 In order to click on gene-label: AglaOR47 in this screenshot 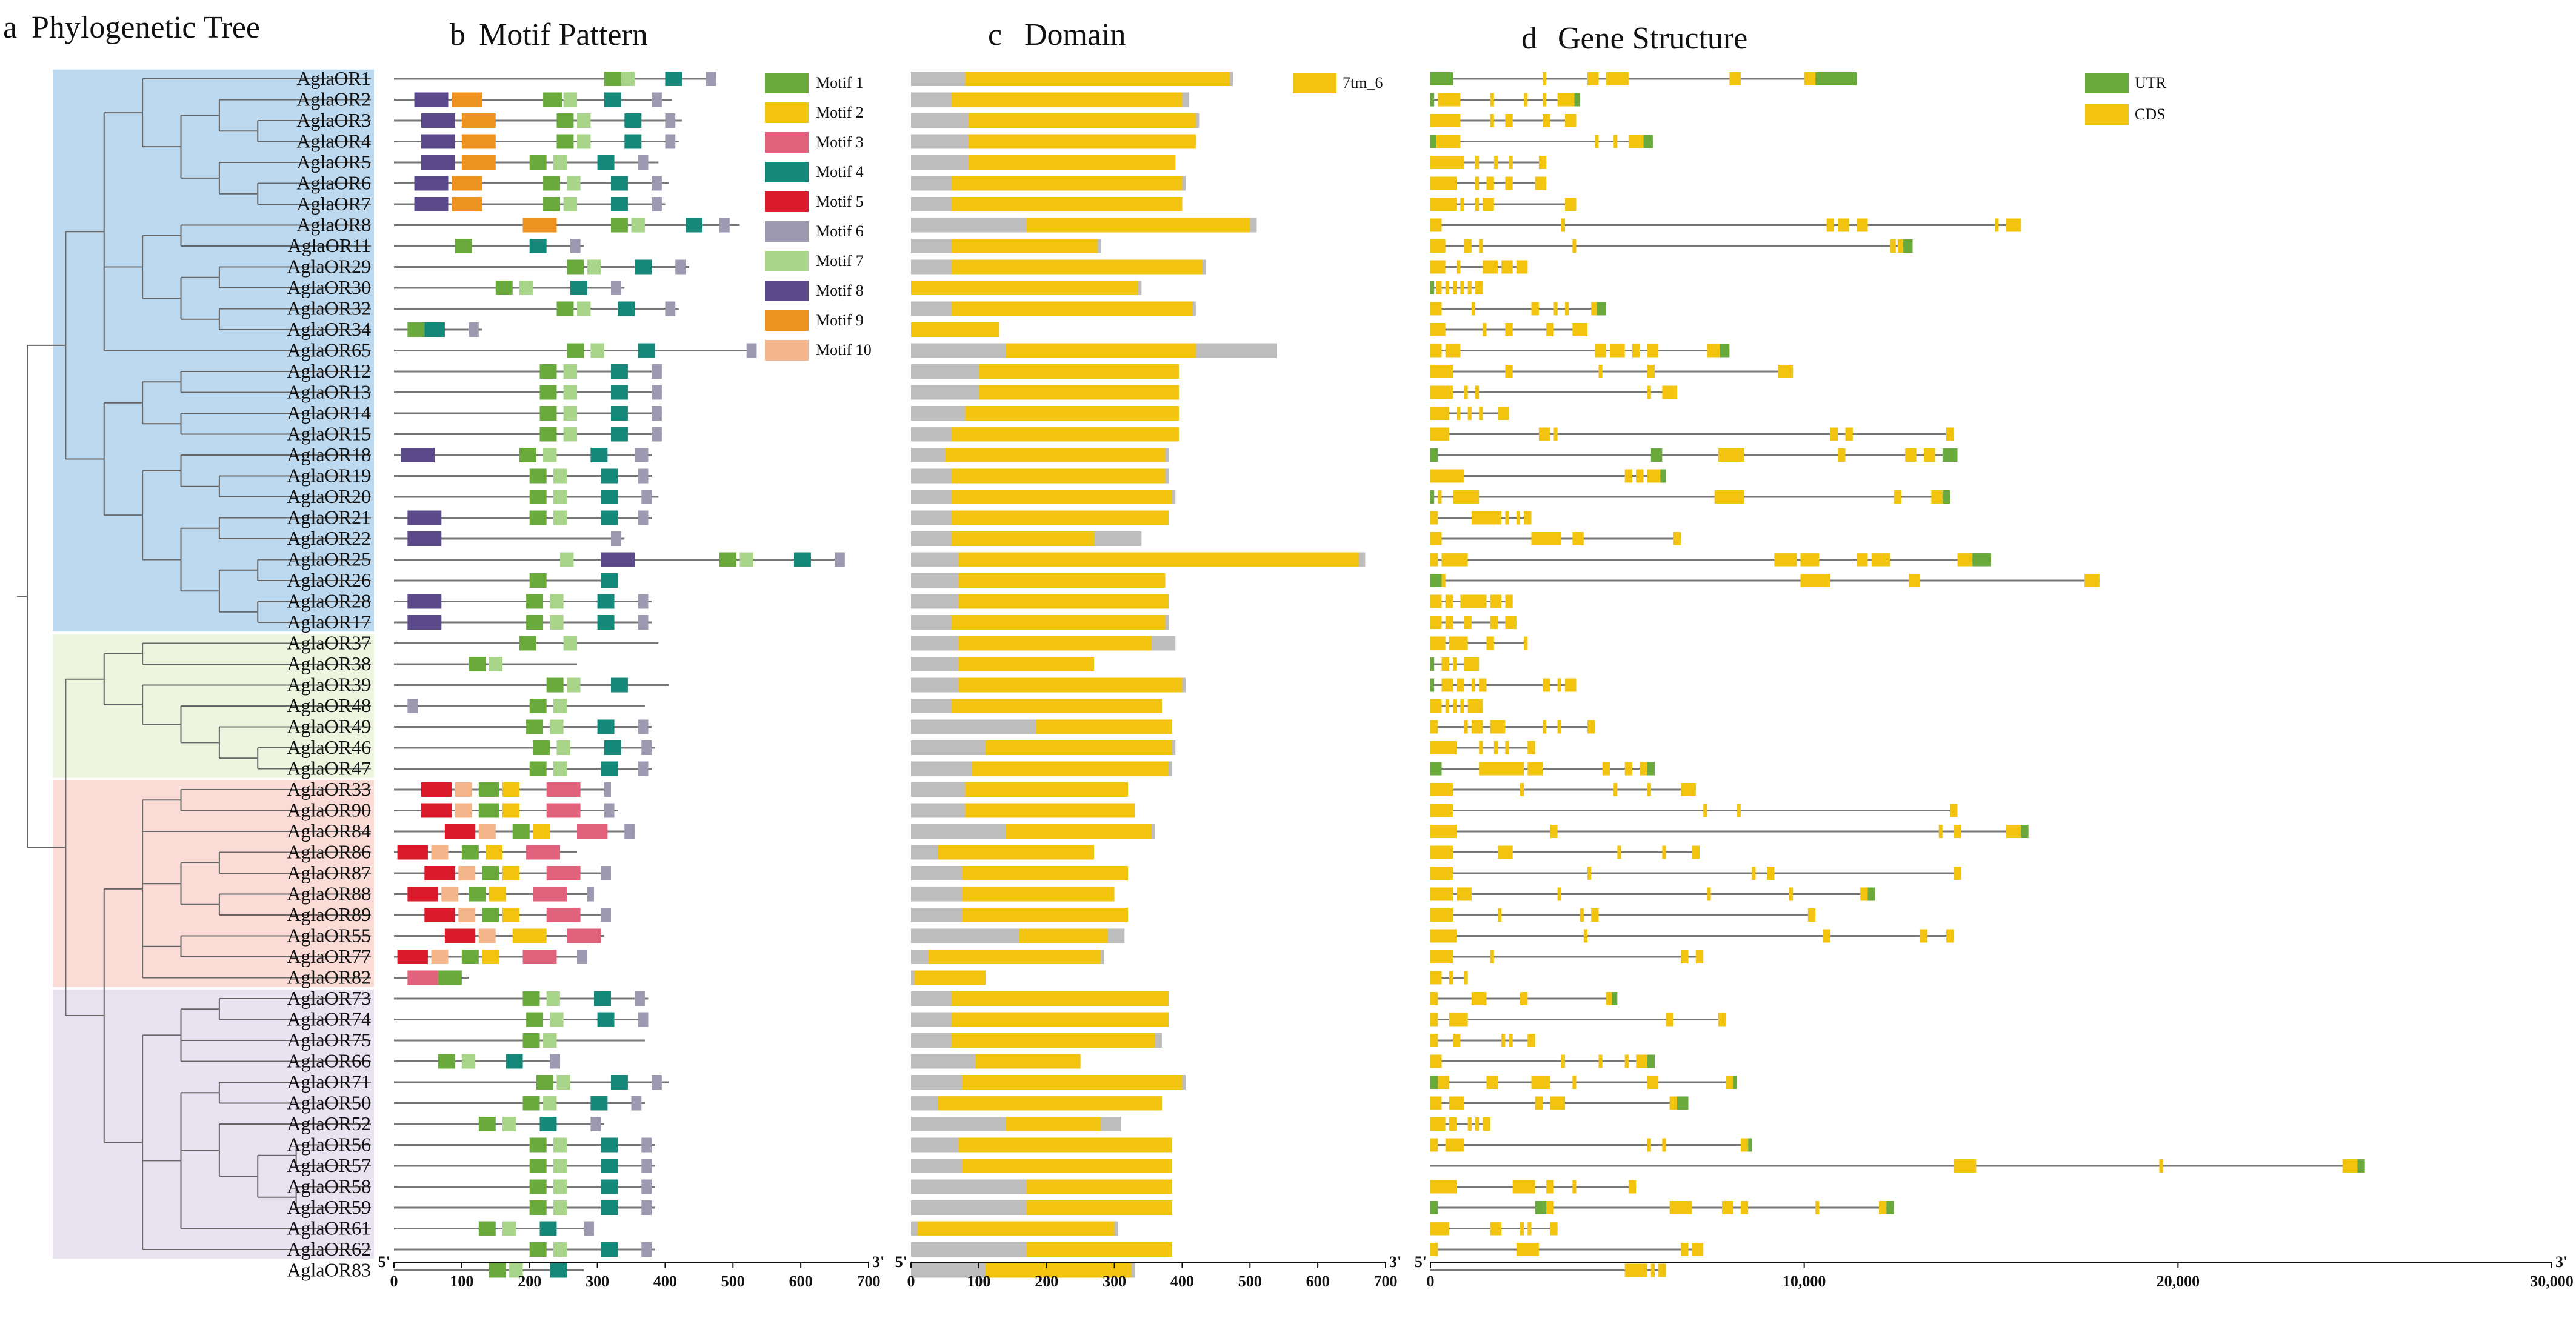, I will do `click(329, 768)`.